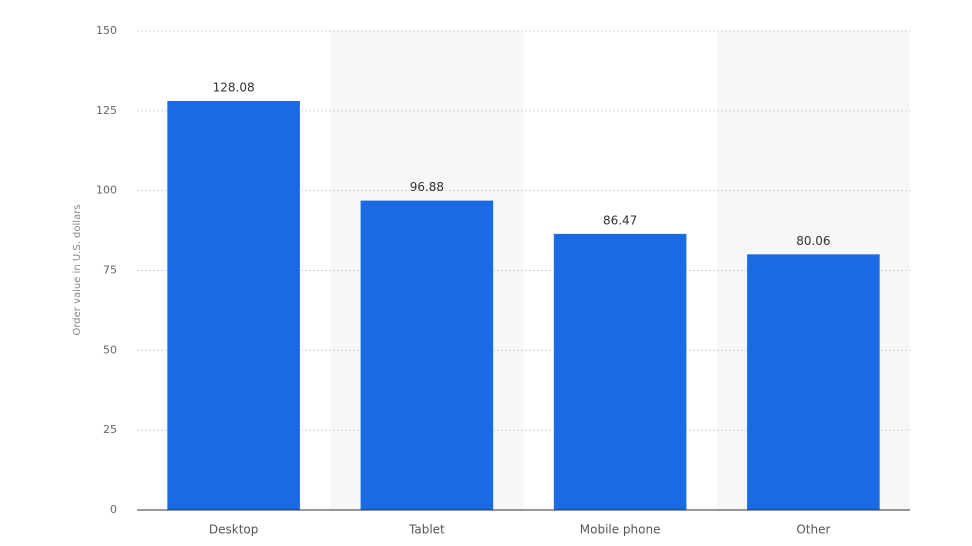  I want to click on y-tick-label: 25, so click(110, 429).